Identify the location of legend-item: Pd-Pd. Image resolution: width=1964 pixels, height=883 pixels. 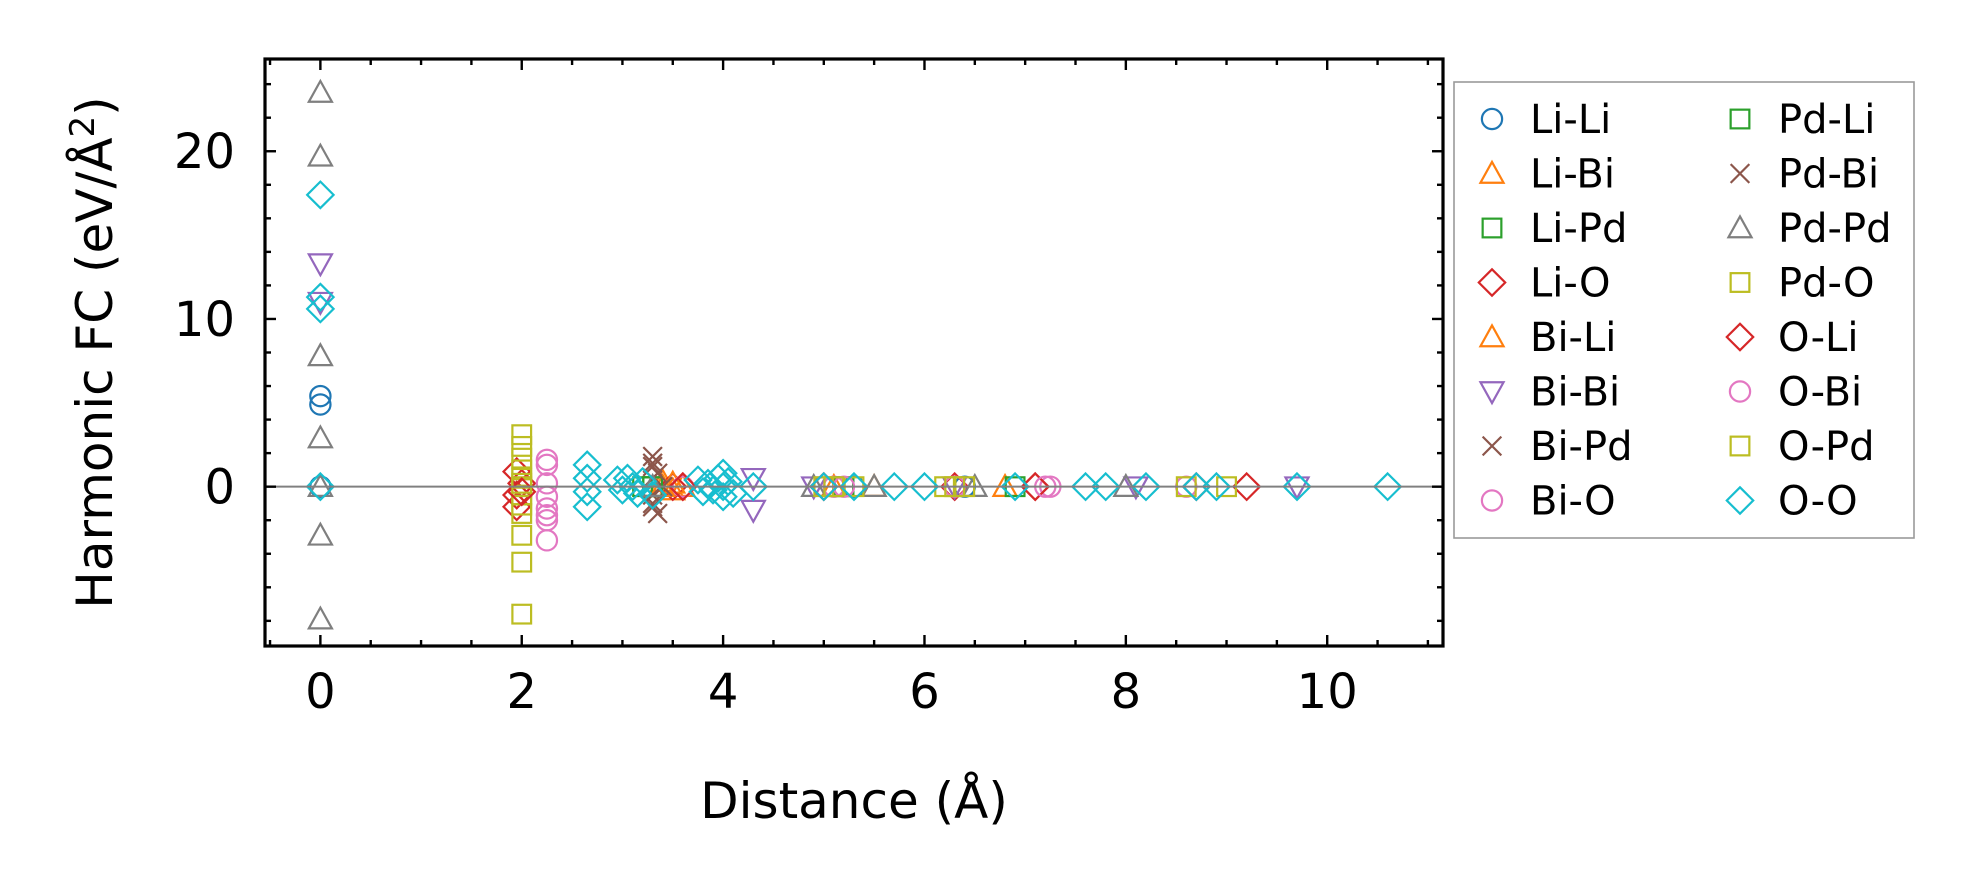
(1808, 229).